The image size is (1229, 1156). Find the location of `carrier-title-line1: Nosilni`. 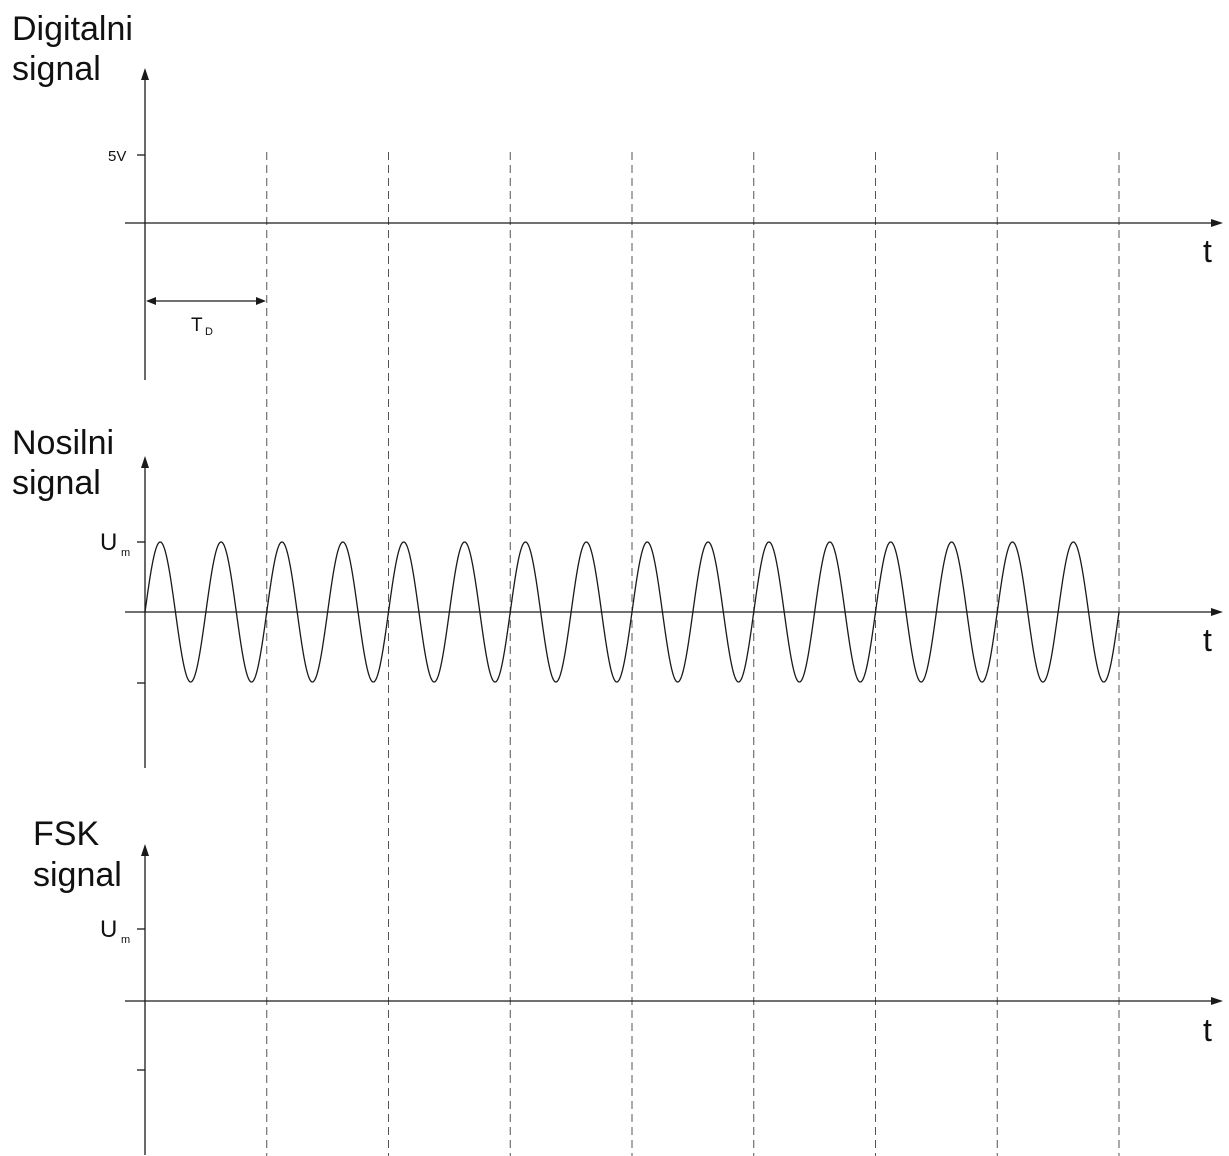

carrier-title-line1: Nosilni is located at coordinates (63, 443).